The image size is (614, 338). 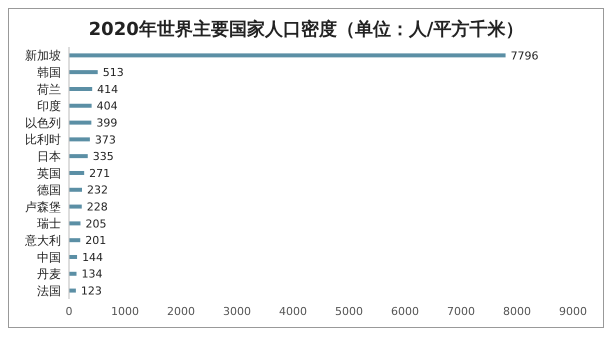 What do you see at coordinates (237, 311) in the screenshot?
I see `x-tick-label: 3000` at bounding box center [237, 311].